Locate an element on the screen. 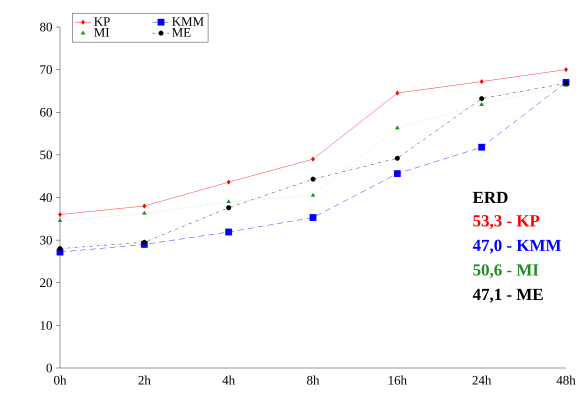 This screenshot has width=581, height=403. legend-label: KP is located at coordinates (102, 21).